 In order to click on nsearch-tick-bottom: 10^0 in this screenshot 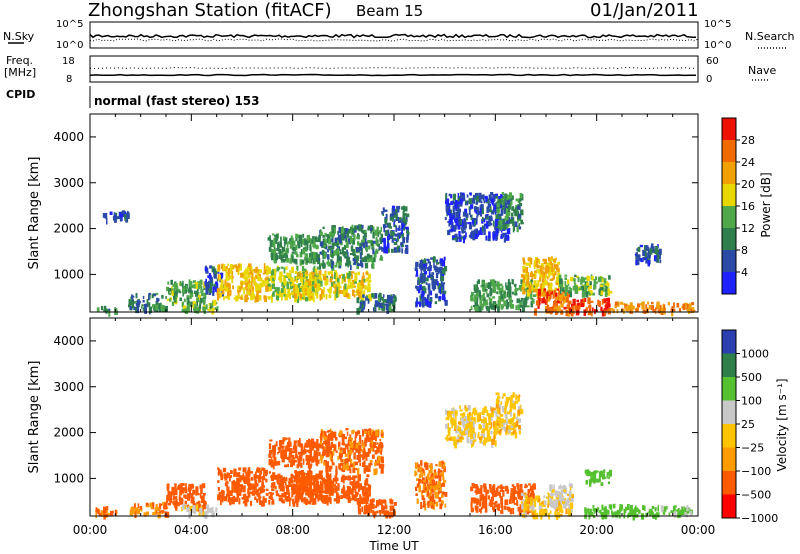, I will do `click(717, 45)`.